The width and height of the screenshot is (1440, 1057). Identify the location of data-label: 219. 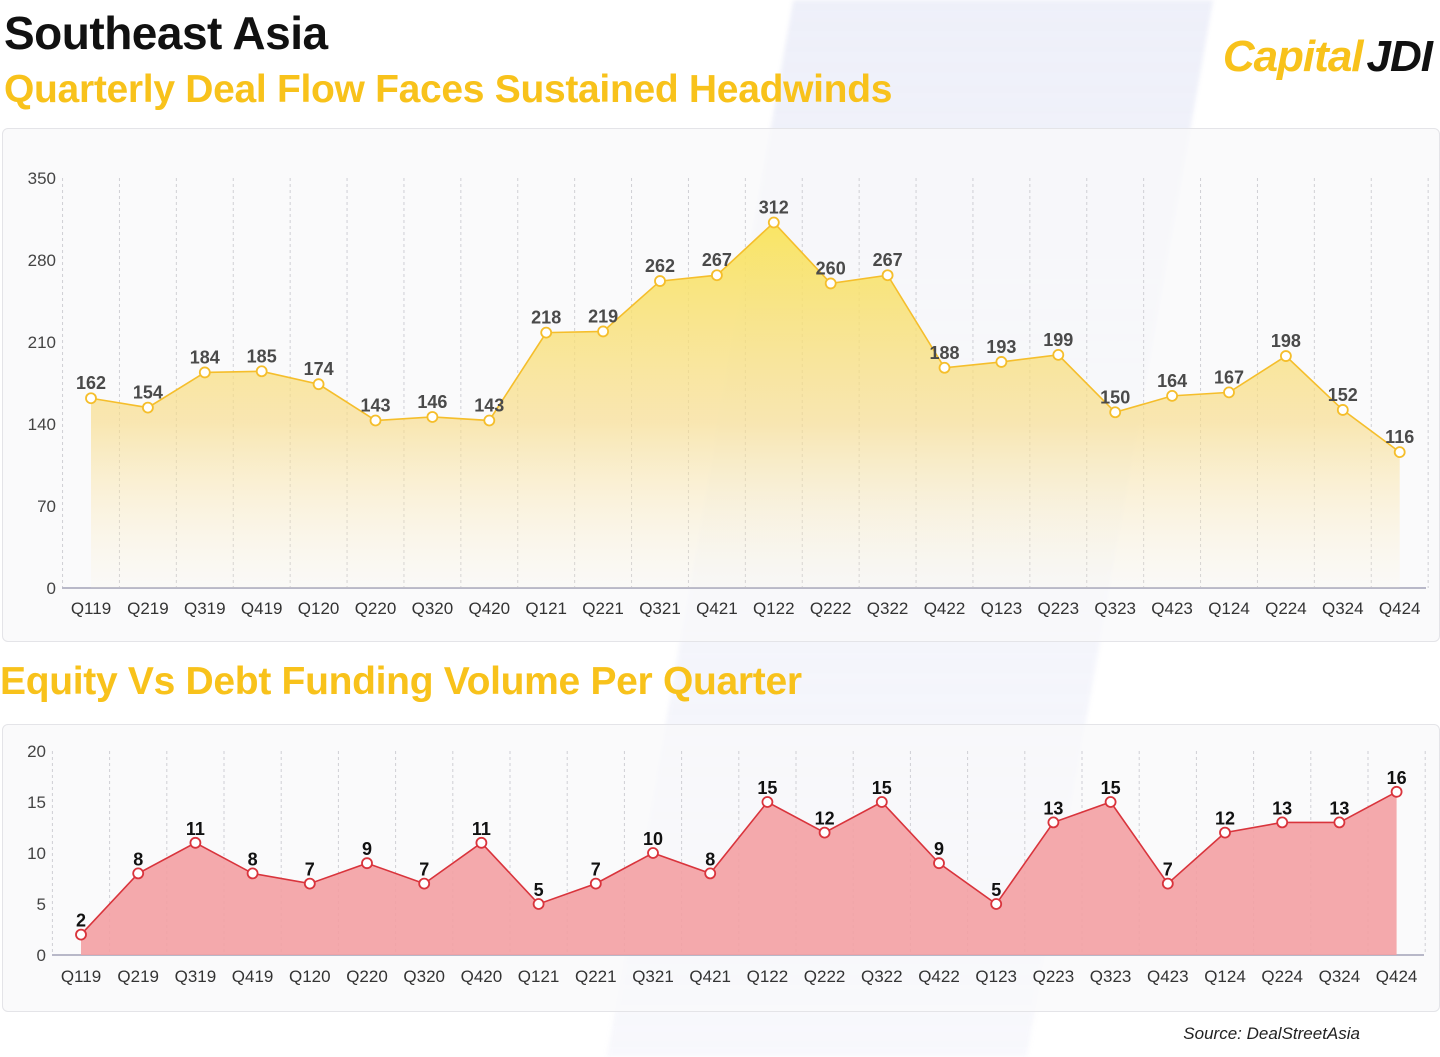
(603, 316).